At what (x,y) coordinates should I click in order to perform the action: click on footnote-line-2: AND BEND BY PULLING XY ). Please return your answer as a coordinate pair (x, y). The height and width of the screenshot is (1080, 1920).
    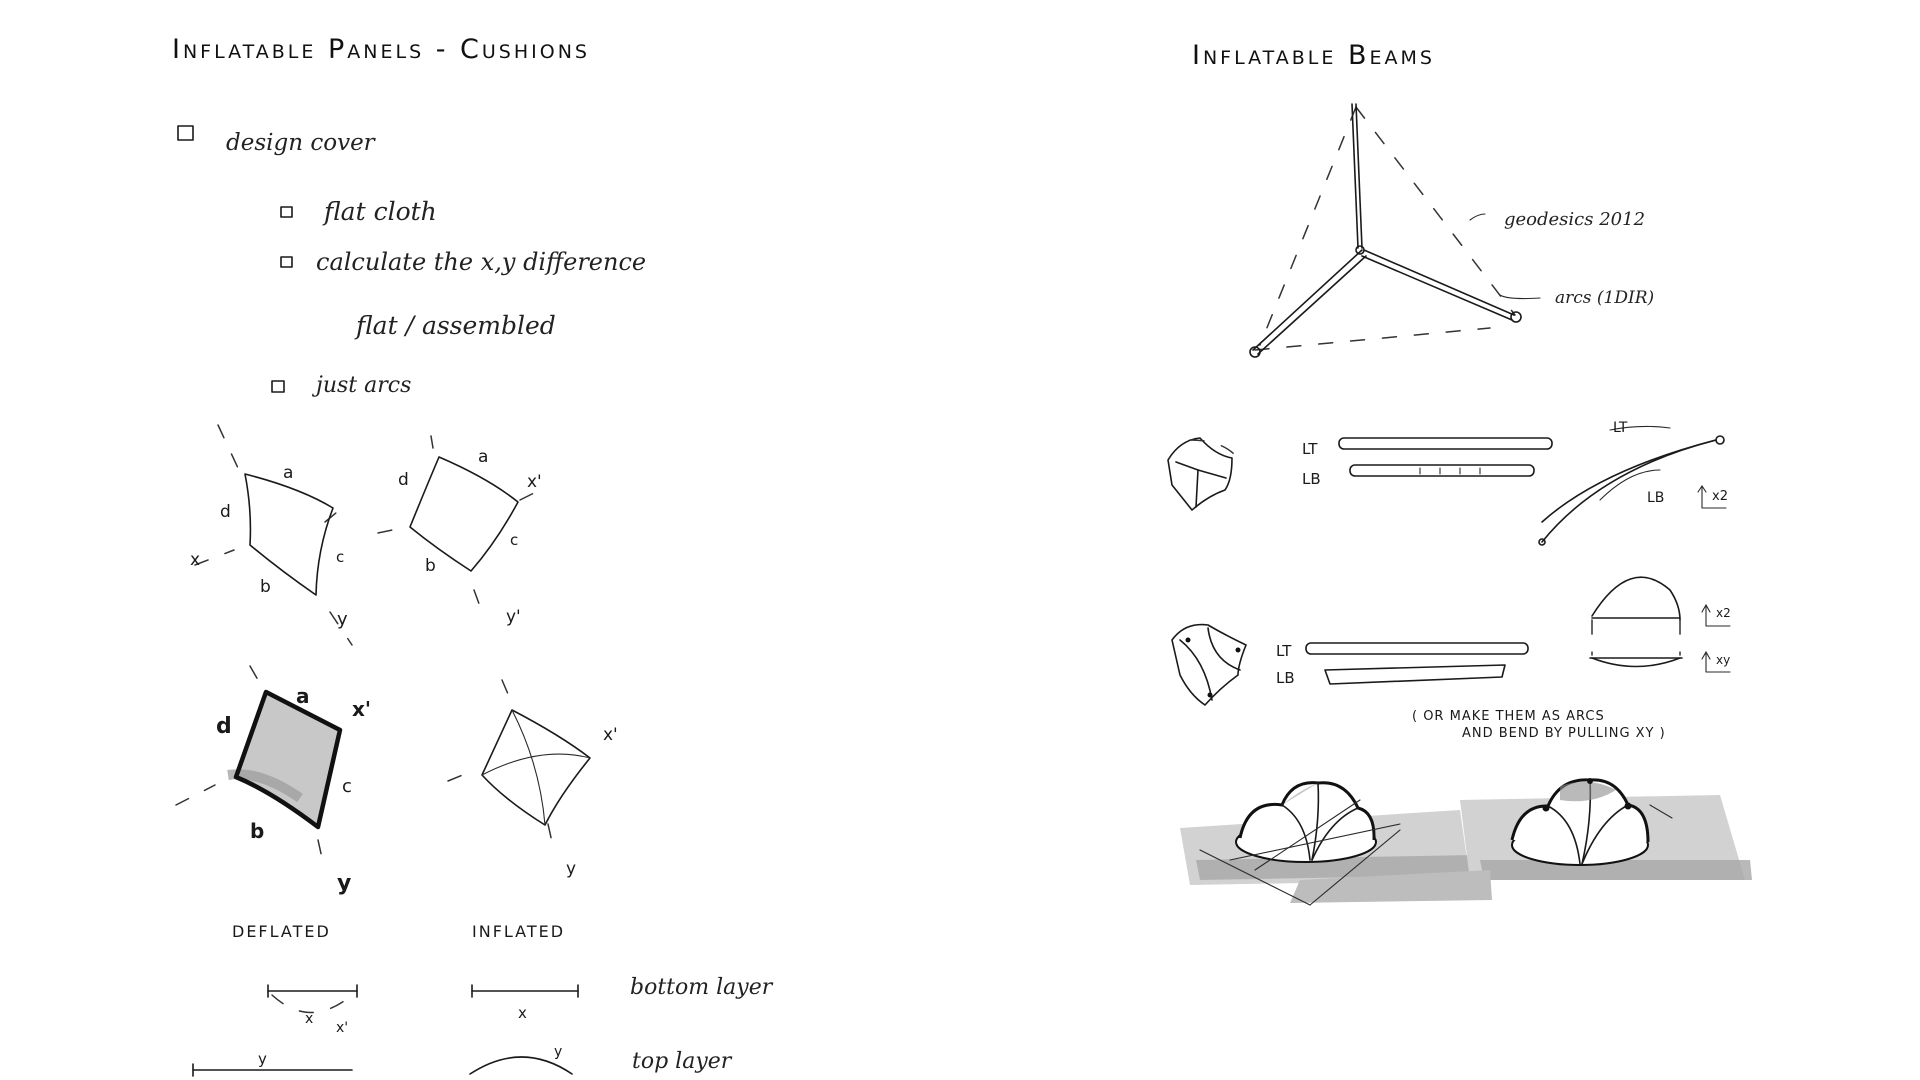
    Looking at the image, I should click on (1564, 733).